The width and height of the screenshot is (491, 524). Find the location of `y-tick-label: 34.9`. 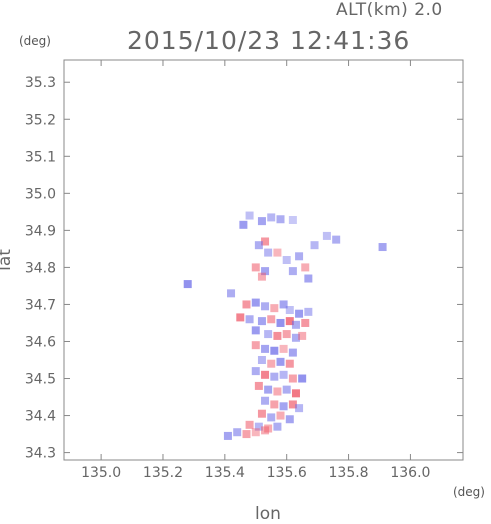

y-tick-label: 34.9 is located at coordinates (40, 231).